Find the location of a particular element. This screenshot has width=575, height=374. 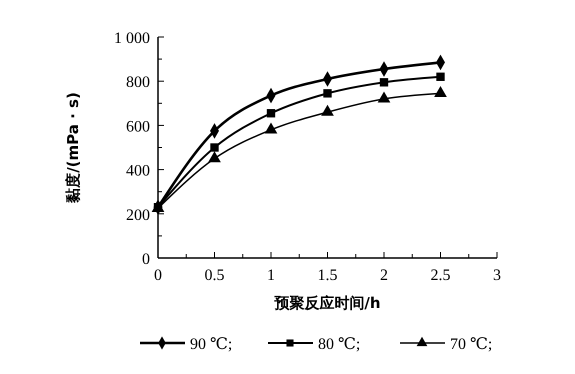

legend-label: 70 ℃; is located at coordinates (471, 344).